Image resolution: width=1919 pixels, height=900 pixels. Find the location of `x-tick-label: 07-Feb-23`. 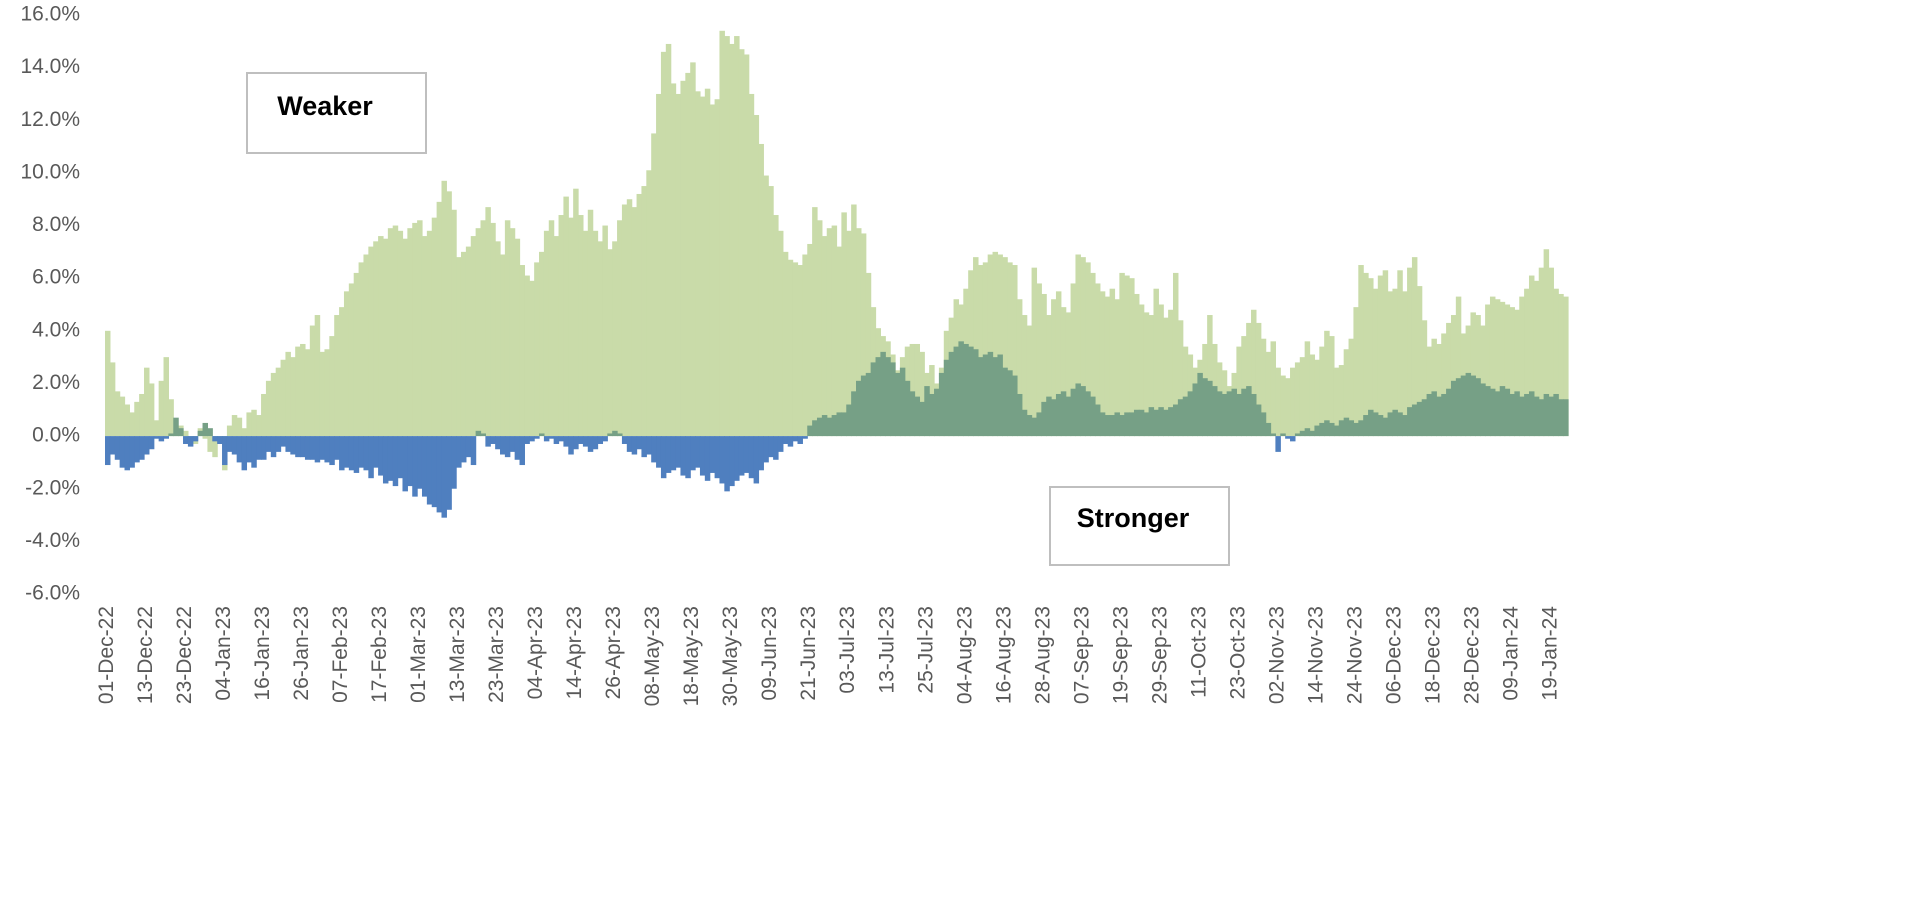

x-tick-label: 07-Feb-23 is located at coordinates (340, 654).